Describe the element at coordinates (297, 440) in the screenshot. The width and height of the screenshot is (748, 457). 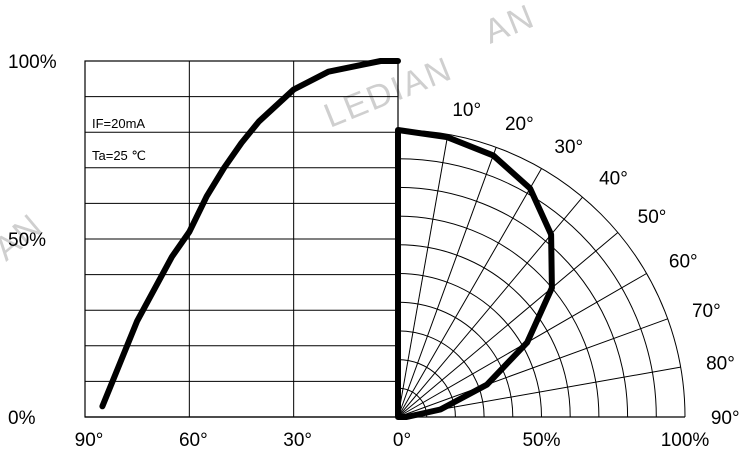
I see `x-tick-label: 30°` at that location.